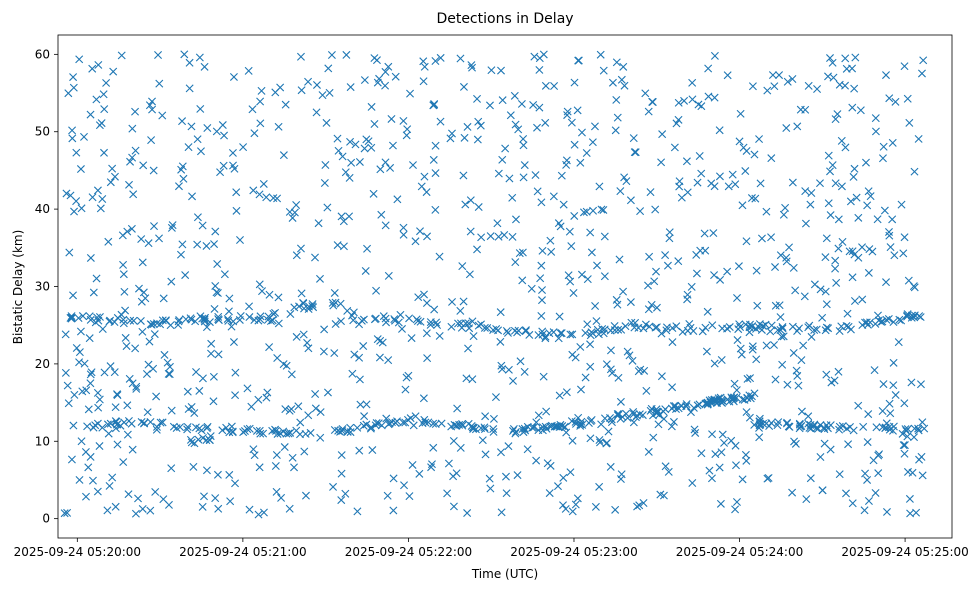 The image size is (979, 590). I want to click on x-tick-label: 2025-09-24 05:21:00, so click(242, 552).